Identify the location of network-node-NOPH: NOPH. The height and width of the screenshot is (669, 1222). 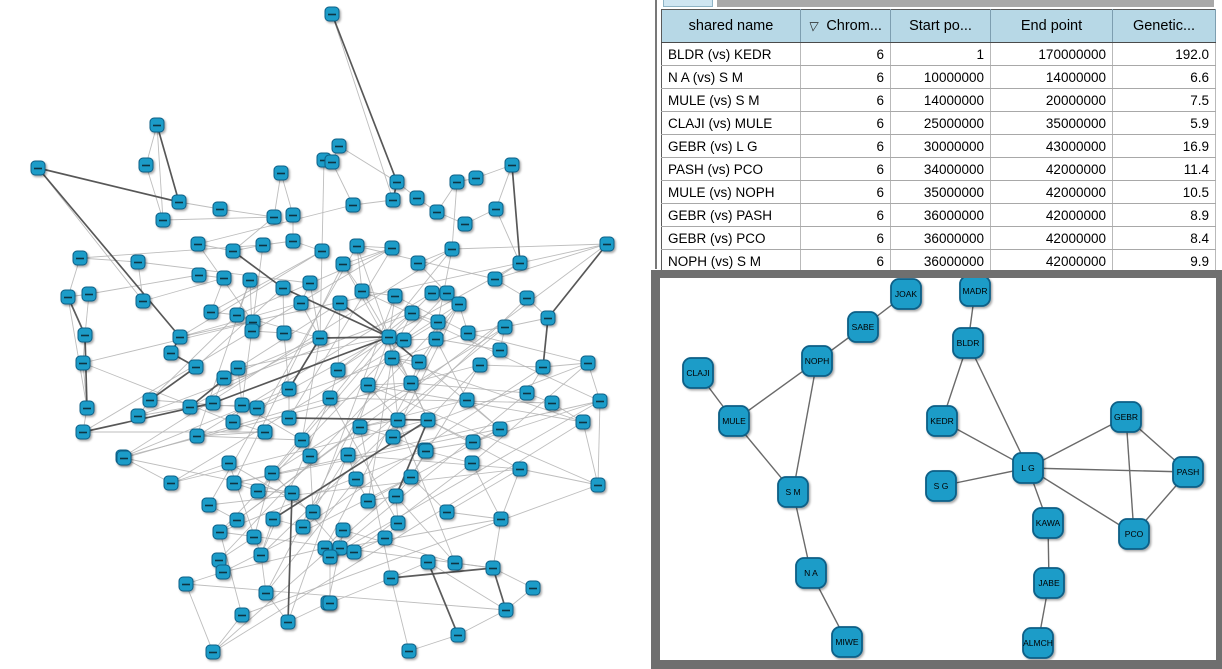
(817, 361).